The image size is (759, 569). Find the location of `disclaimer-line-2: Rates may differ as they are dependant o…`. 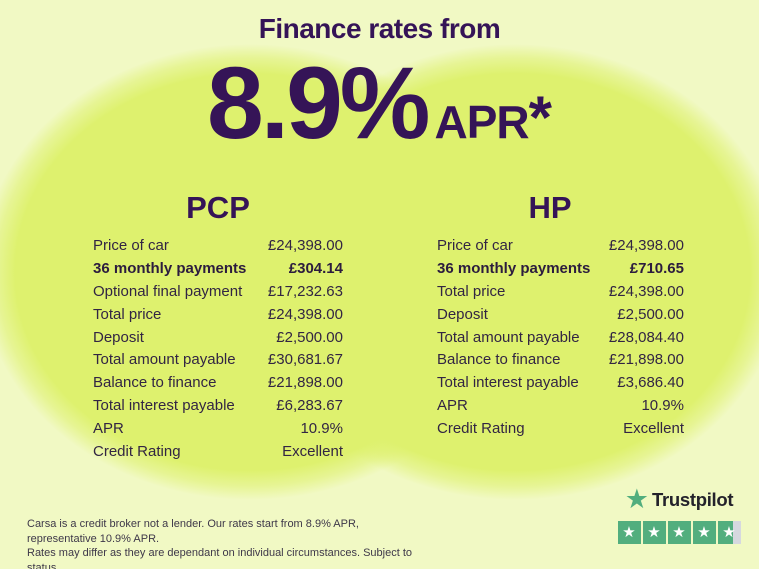

disclaimer-line-2: Rates may differ as they are dependant o… is located at coordinates (220, 558).